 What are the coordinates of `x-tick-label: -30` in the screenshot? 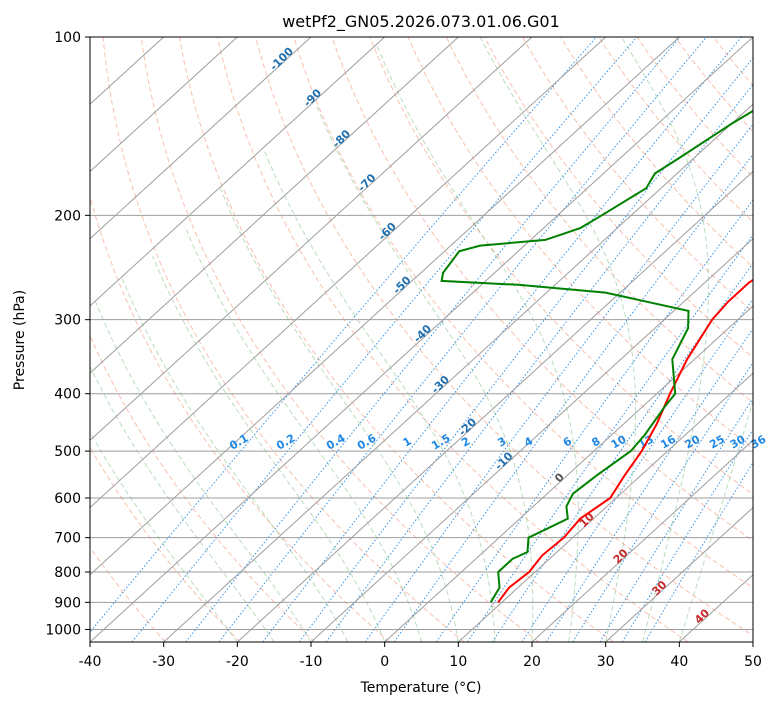 It's located at (163, 662).